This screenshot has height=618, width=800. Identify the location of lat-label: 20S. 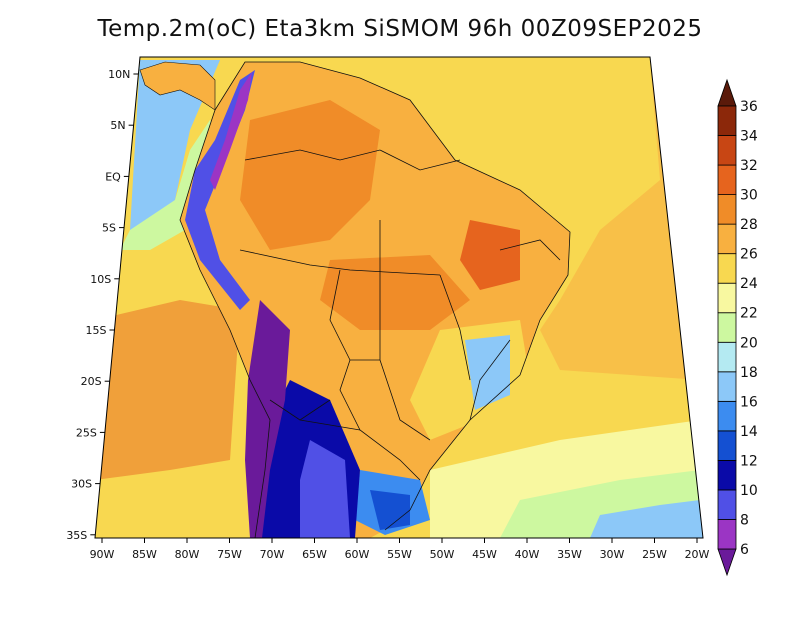
(91, 381).